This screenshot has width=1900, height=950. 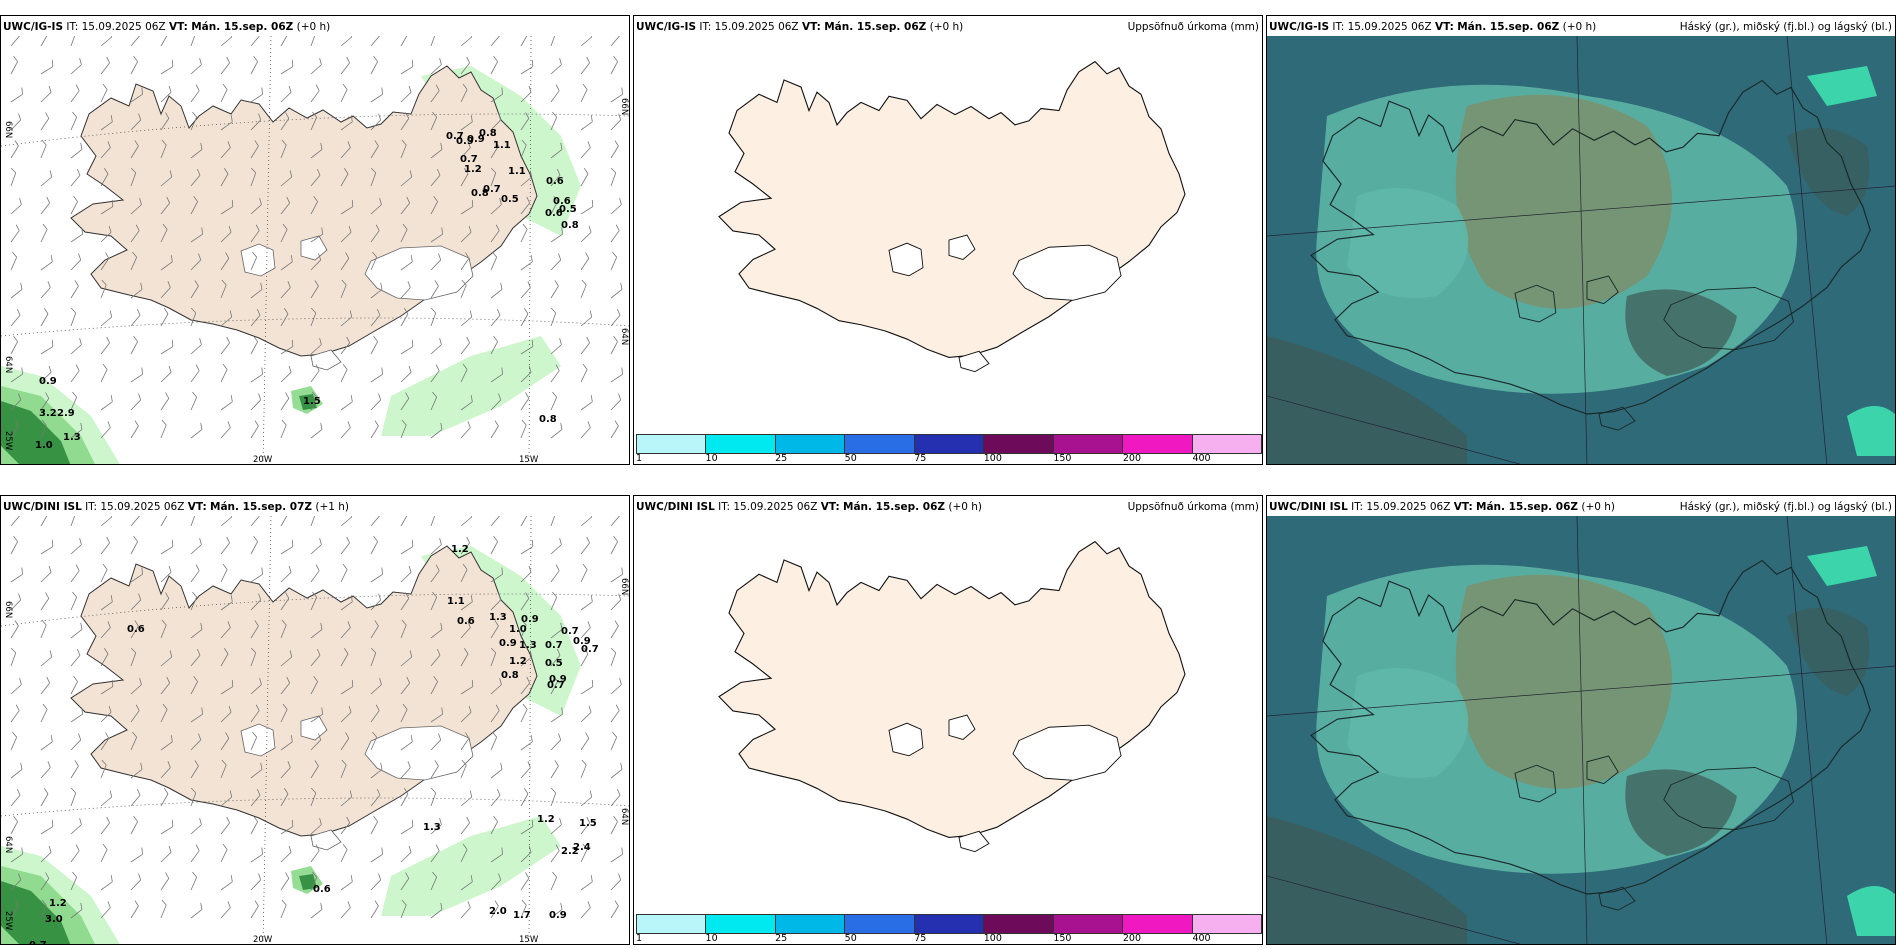 What do you see at coordinates (639, 458) in the screenshot?
I see `legend-tick-label: 1` at bounding box center [639, 458].